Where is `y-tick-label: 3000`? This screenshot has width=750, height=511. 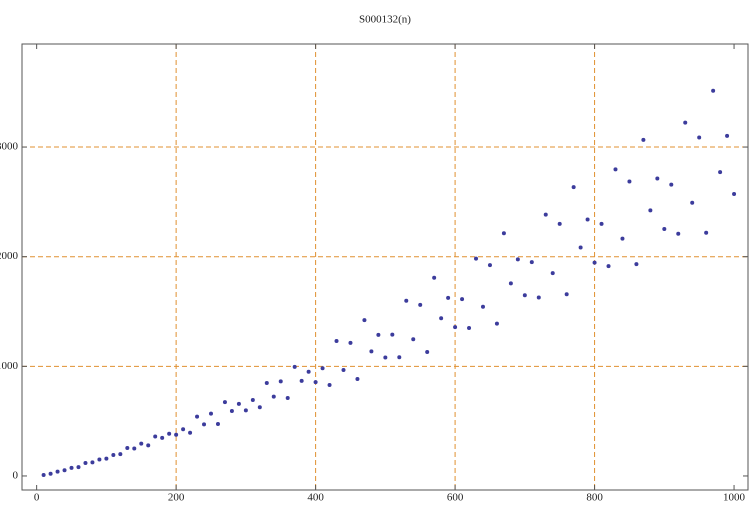
y-tick-label: 3000 is located at coordinates (9, 147).